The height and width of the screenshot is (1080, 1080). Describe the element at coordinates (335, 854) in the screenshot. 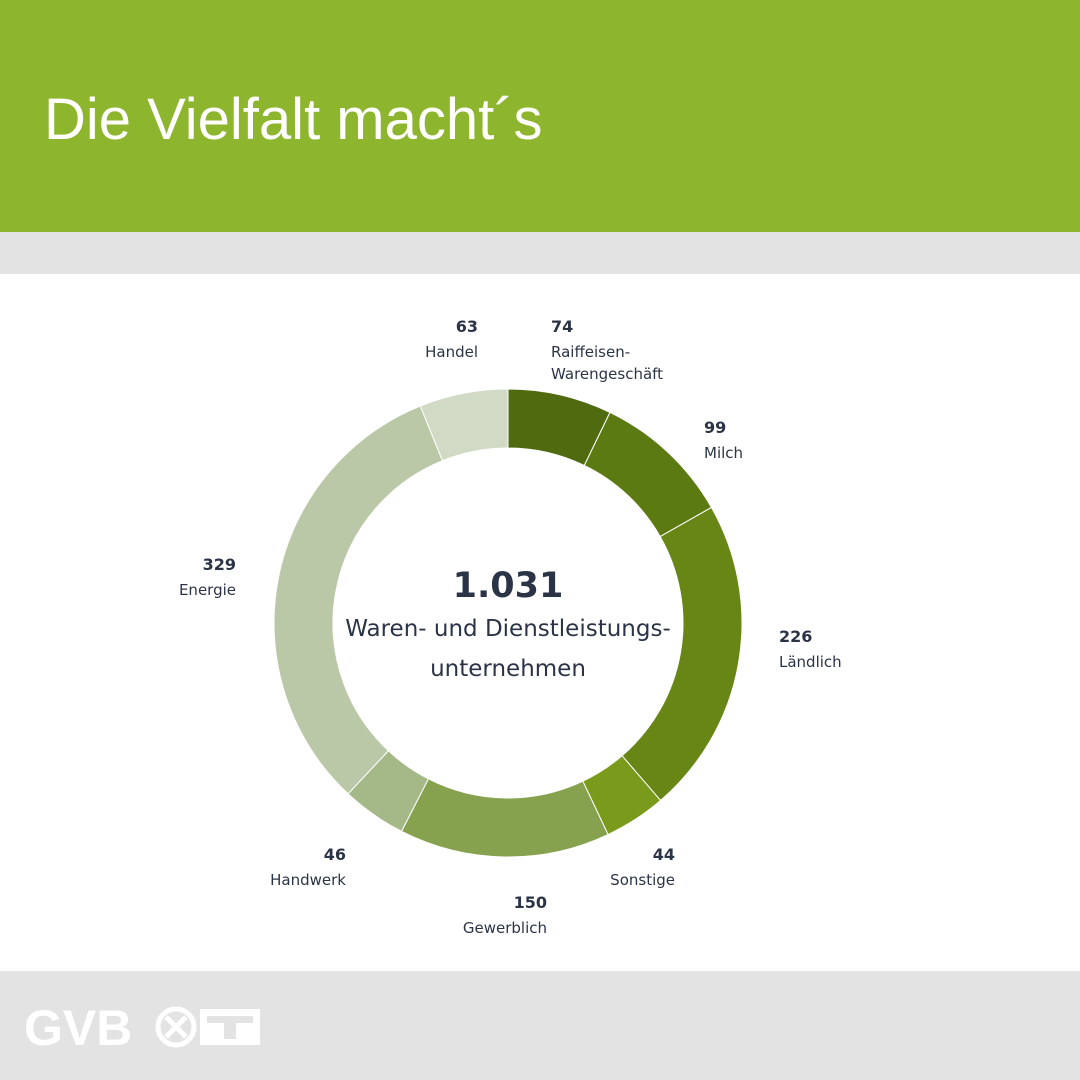

I see `segment-value-label: 46` at that location.